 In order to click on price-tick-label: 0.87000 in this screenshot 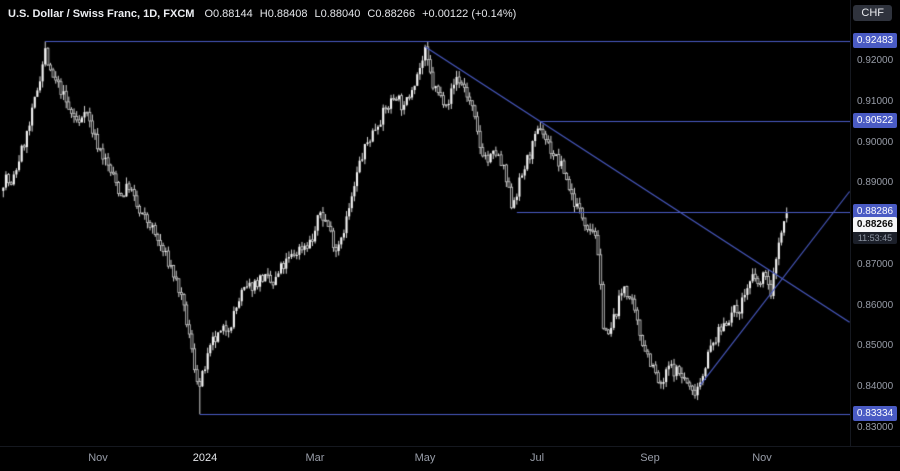, I will do `click(875, 264)`.